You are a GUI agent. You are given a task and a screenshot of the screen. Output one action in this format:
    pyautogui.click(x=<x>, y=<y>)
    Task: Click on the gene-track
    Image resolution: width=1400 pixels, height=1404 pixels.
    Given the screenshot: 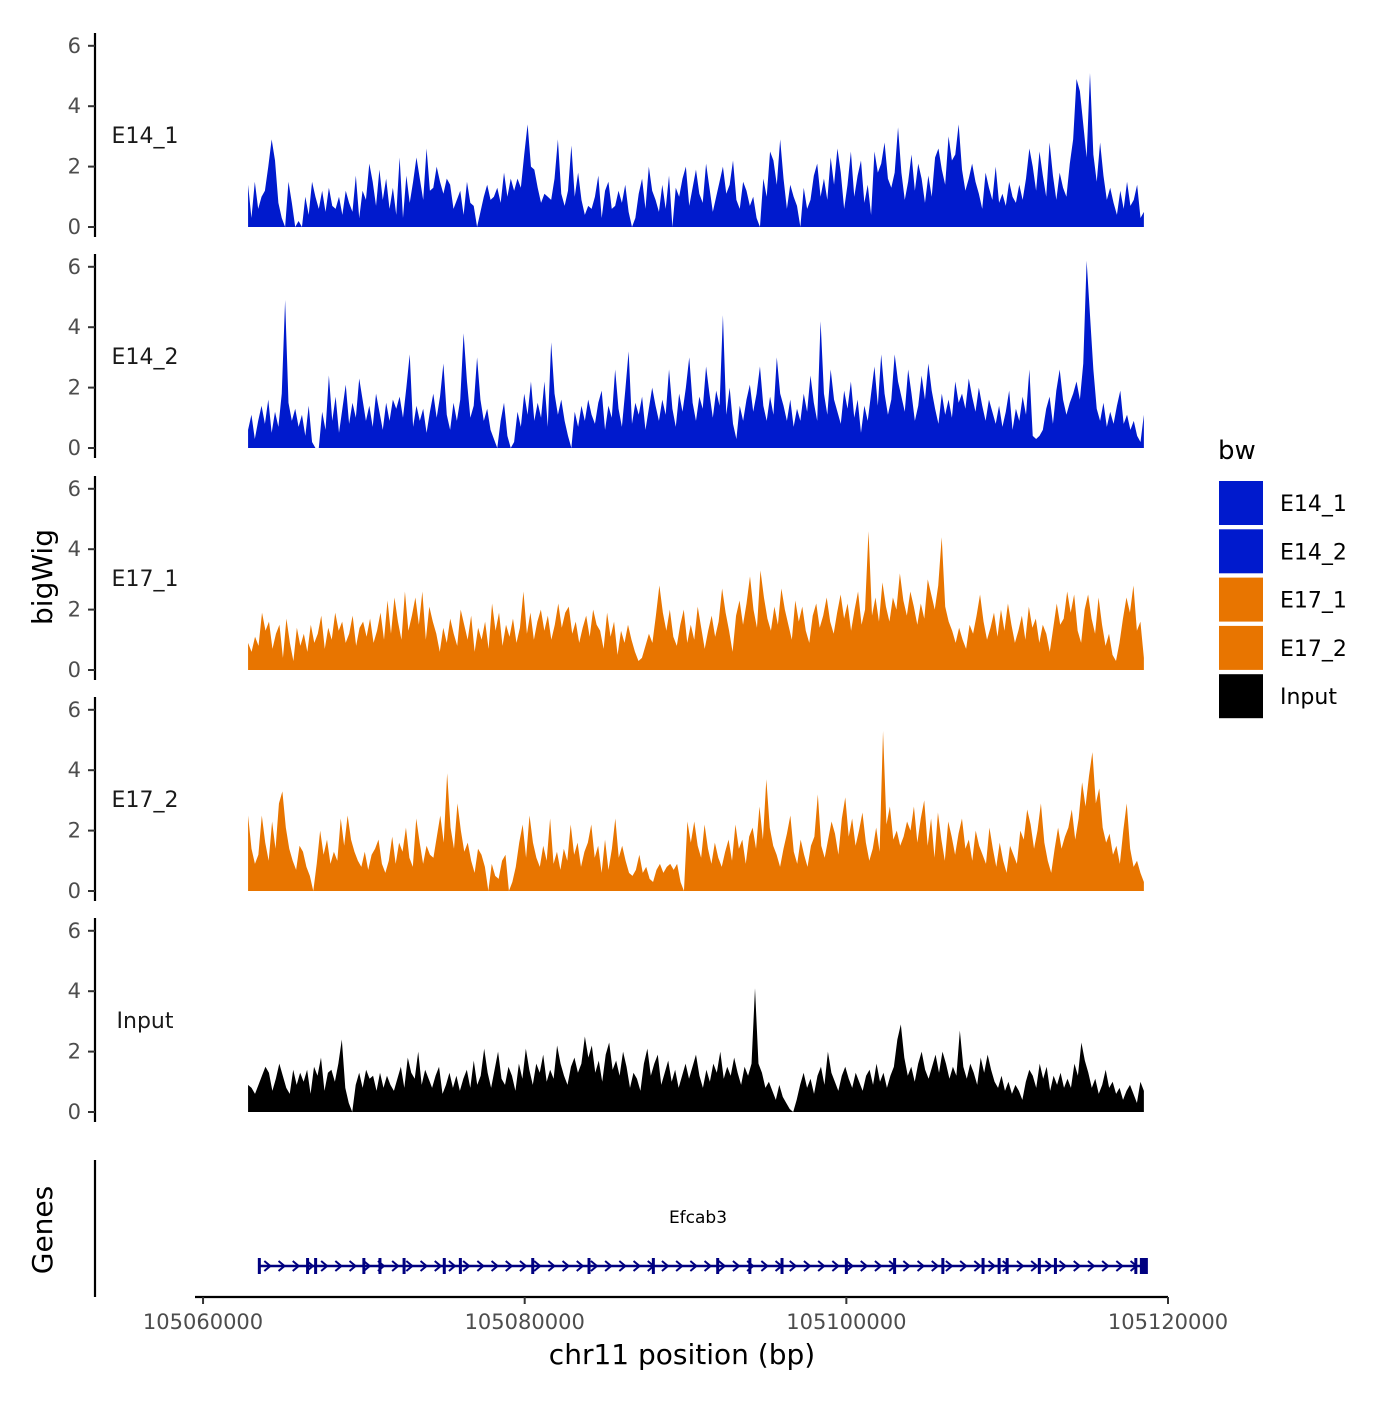 What is the action you would take?
    pyautogui.click(x=620, y=1228)
    